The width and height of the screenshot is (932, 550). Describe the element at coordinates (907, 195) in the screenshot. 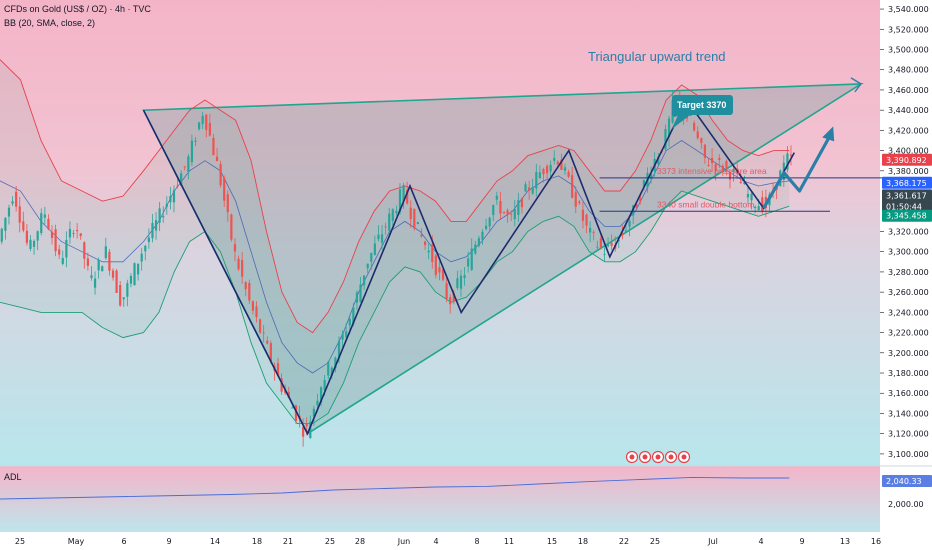

I see `price-tag-current: 3,361.617` at that location.